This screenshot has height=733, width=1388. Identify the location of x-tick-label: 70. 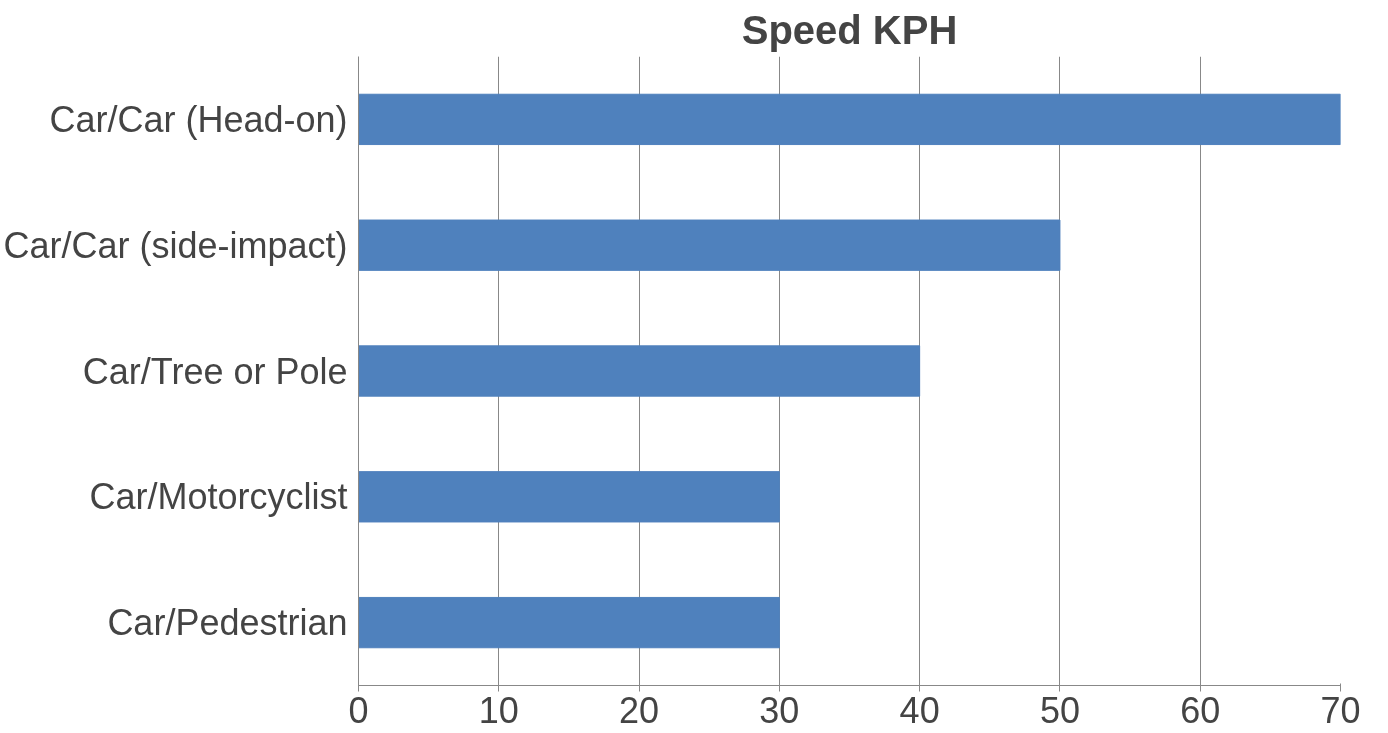
(1340, 710).